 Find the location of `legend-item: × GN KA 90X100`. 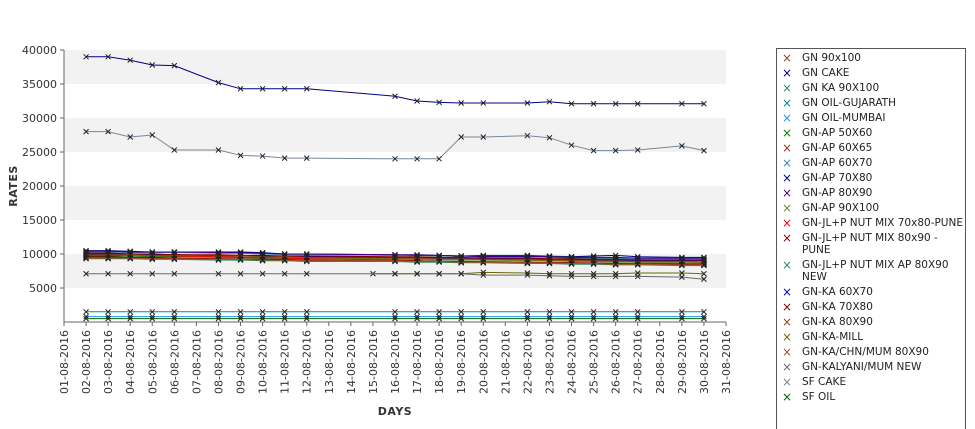

legend-item: × GN KA 90X100 is located at coordinates (871, 88).